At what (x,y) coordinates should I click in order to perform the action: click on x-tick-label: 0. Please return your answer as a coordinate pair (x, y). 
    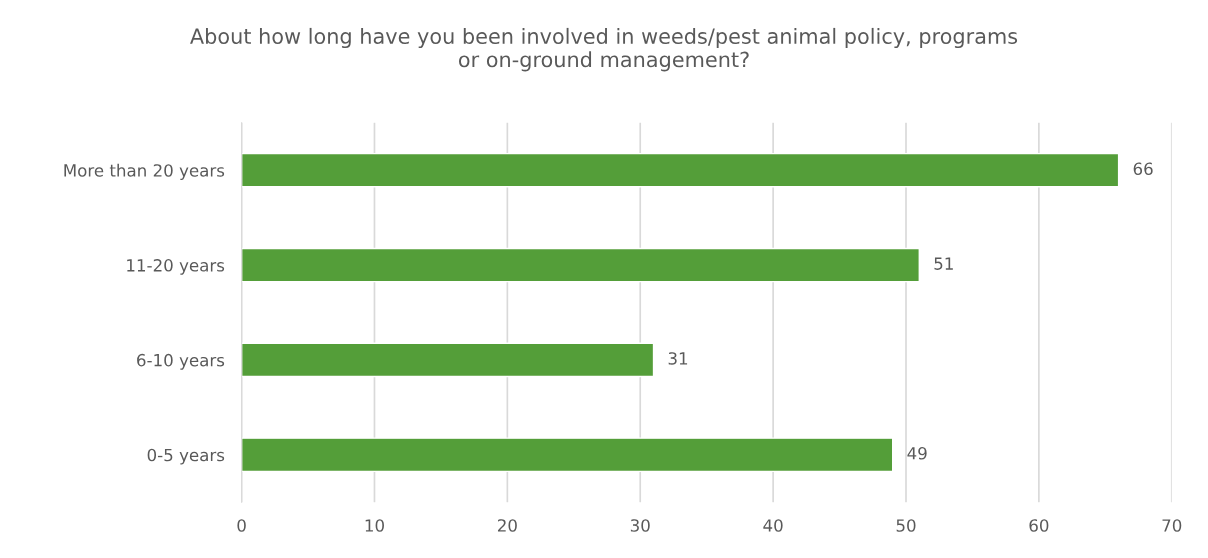
    Looking at the image, I should click on (241, 525).